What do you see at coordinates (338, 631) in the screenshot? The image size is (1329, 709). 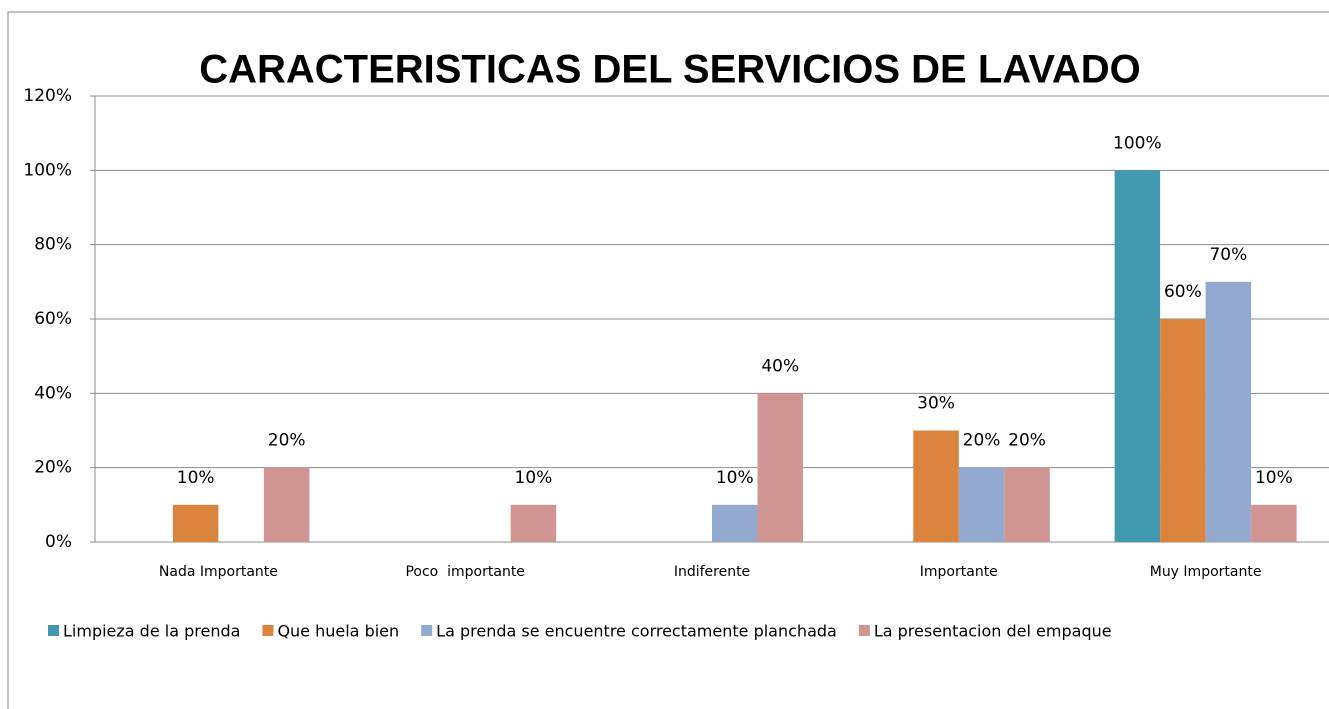 I see `legend-label: Que huela bien` at bounding box center [338, 631].